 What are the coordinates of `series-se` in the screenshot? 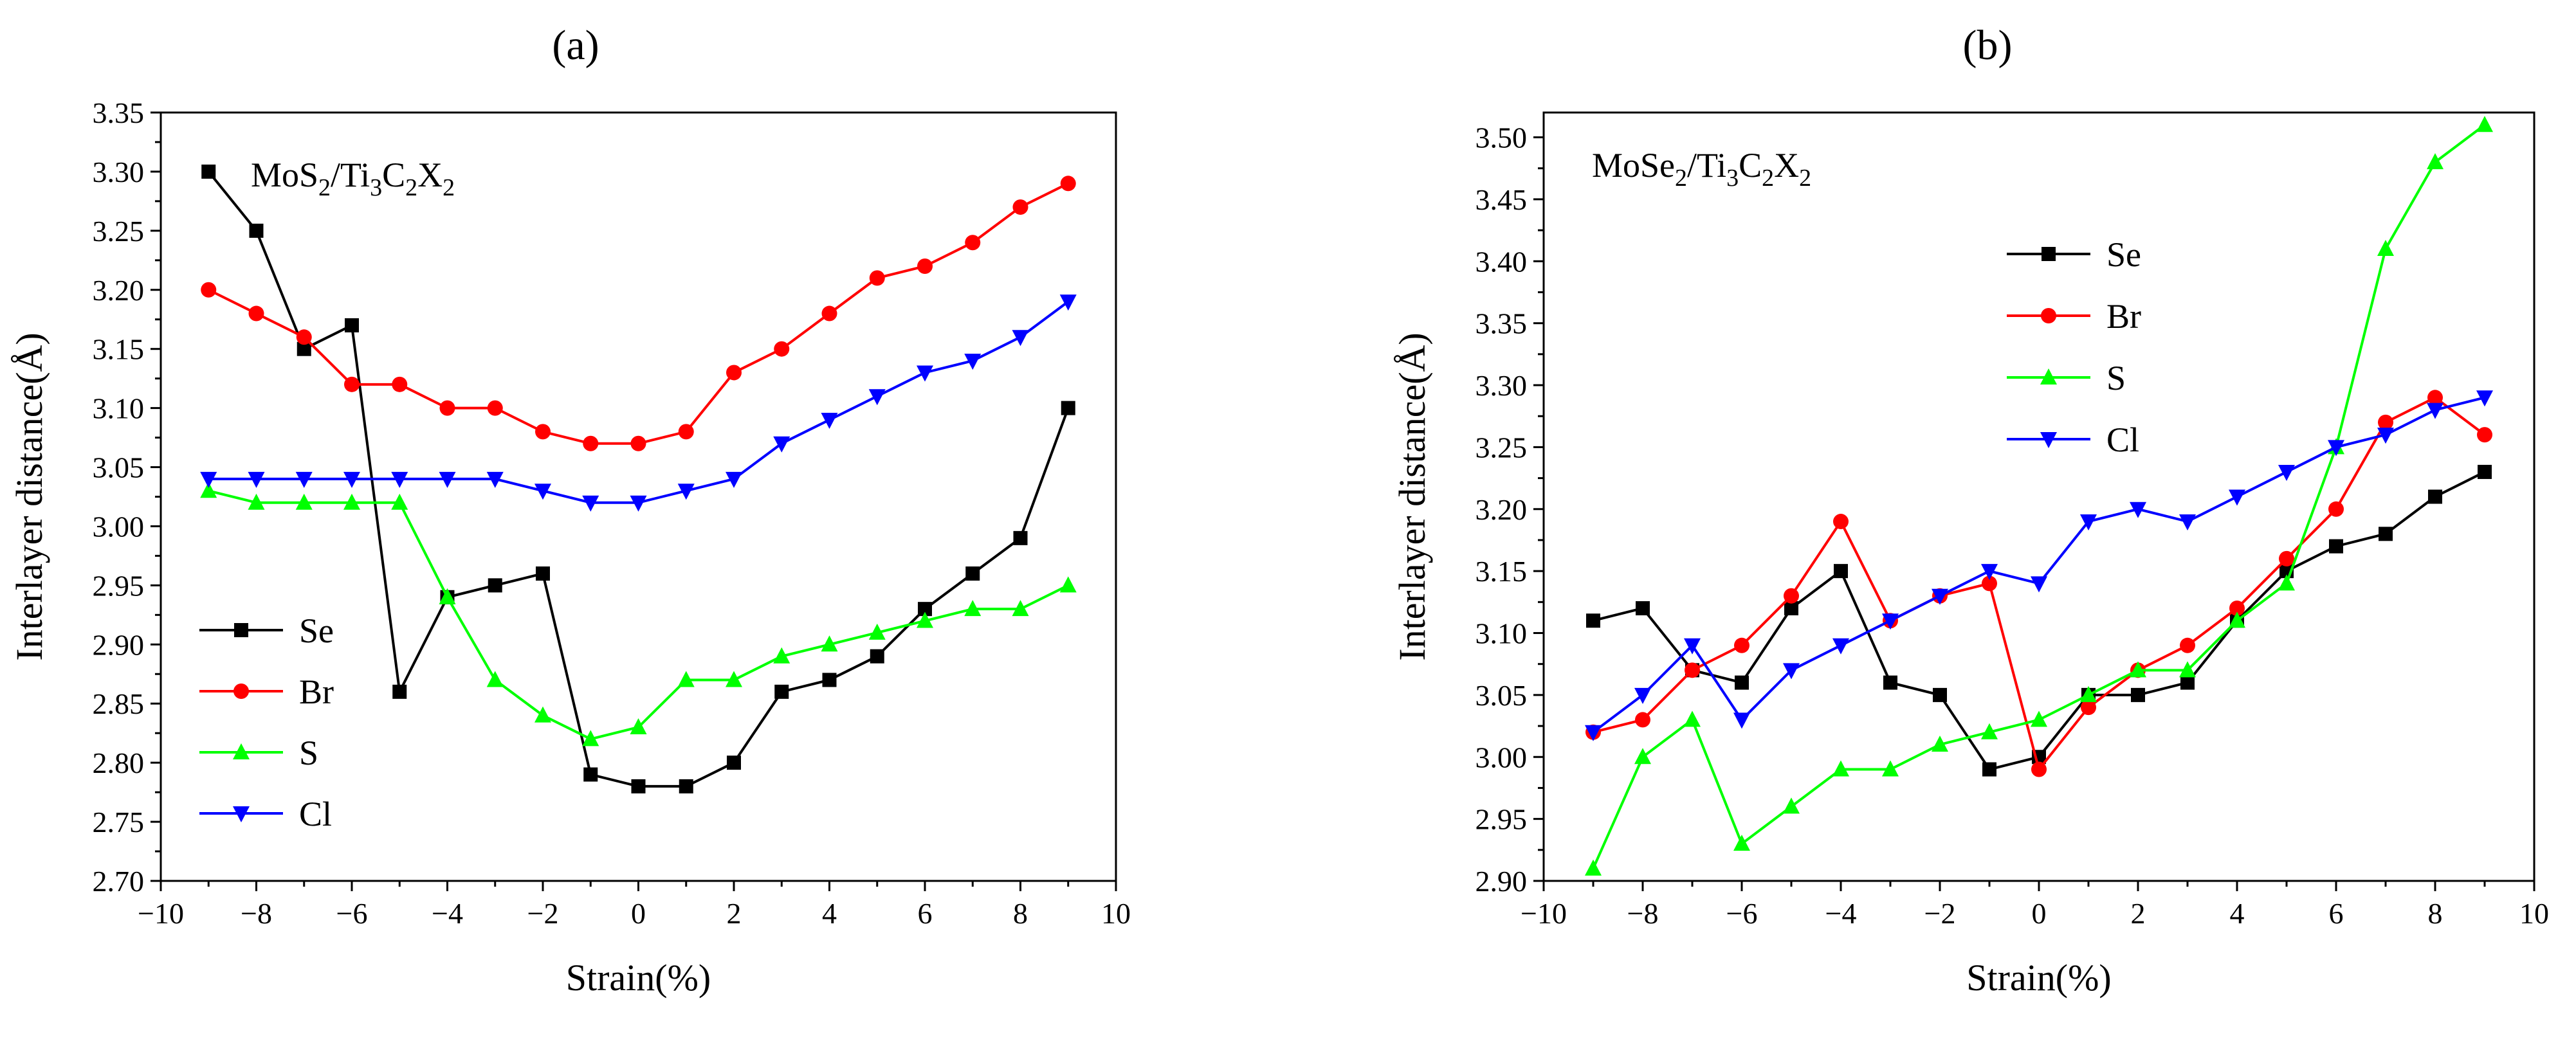 It's located at (2039, 620).